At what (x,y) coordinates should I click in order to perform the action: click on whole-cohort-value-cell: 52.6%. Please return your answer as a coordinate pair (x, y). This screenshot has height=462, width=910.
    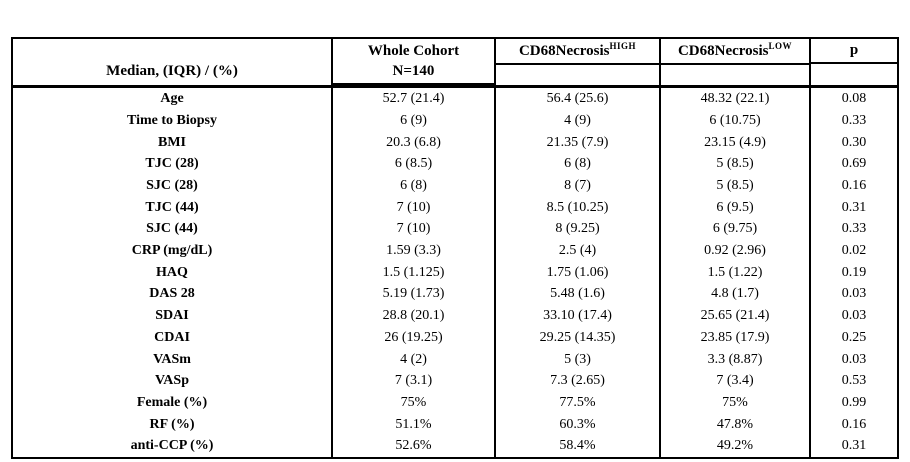
    Looking at the image, I should click on (414, 446).